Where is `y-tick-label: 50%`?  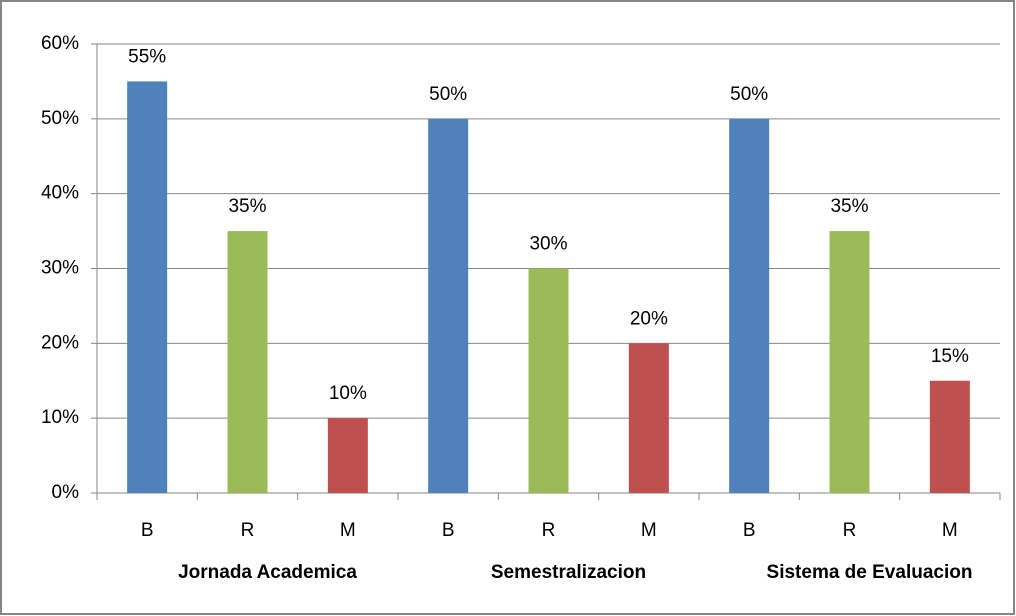 y-tick-label: 50% is located at coordinates (60, 118).